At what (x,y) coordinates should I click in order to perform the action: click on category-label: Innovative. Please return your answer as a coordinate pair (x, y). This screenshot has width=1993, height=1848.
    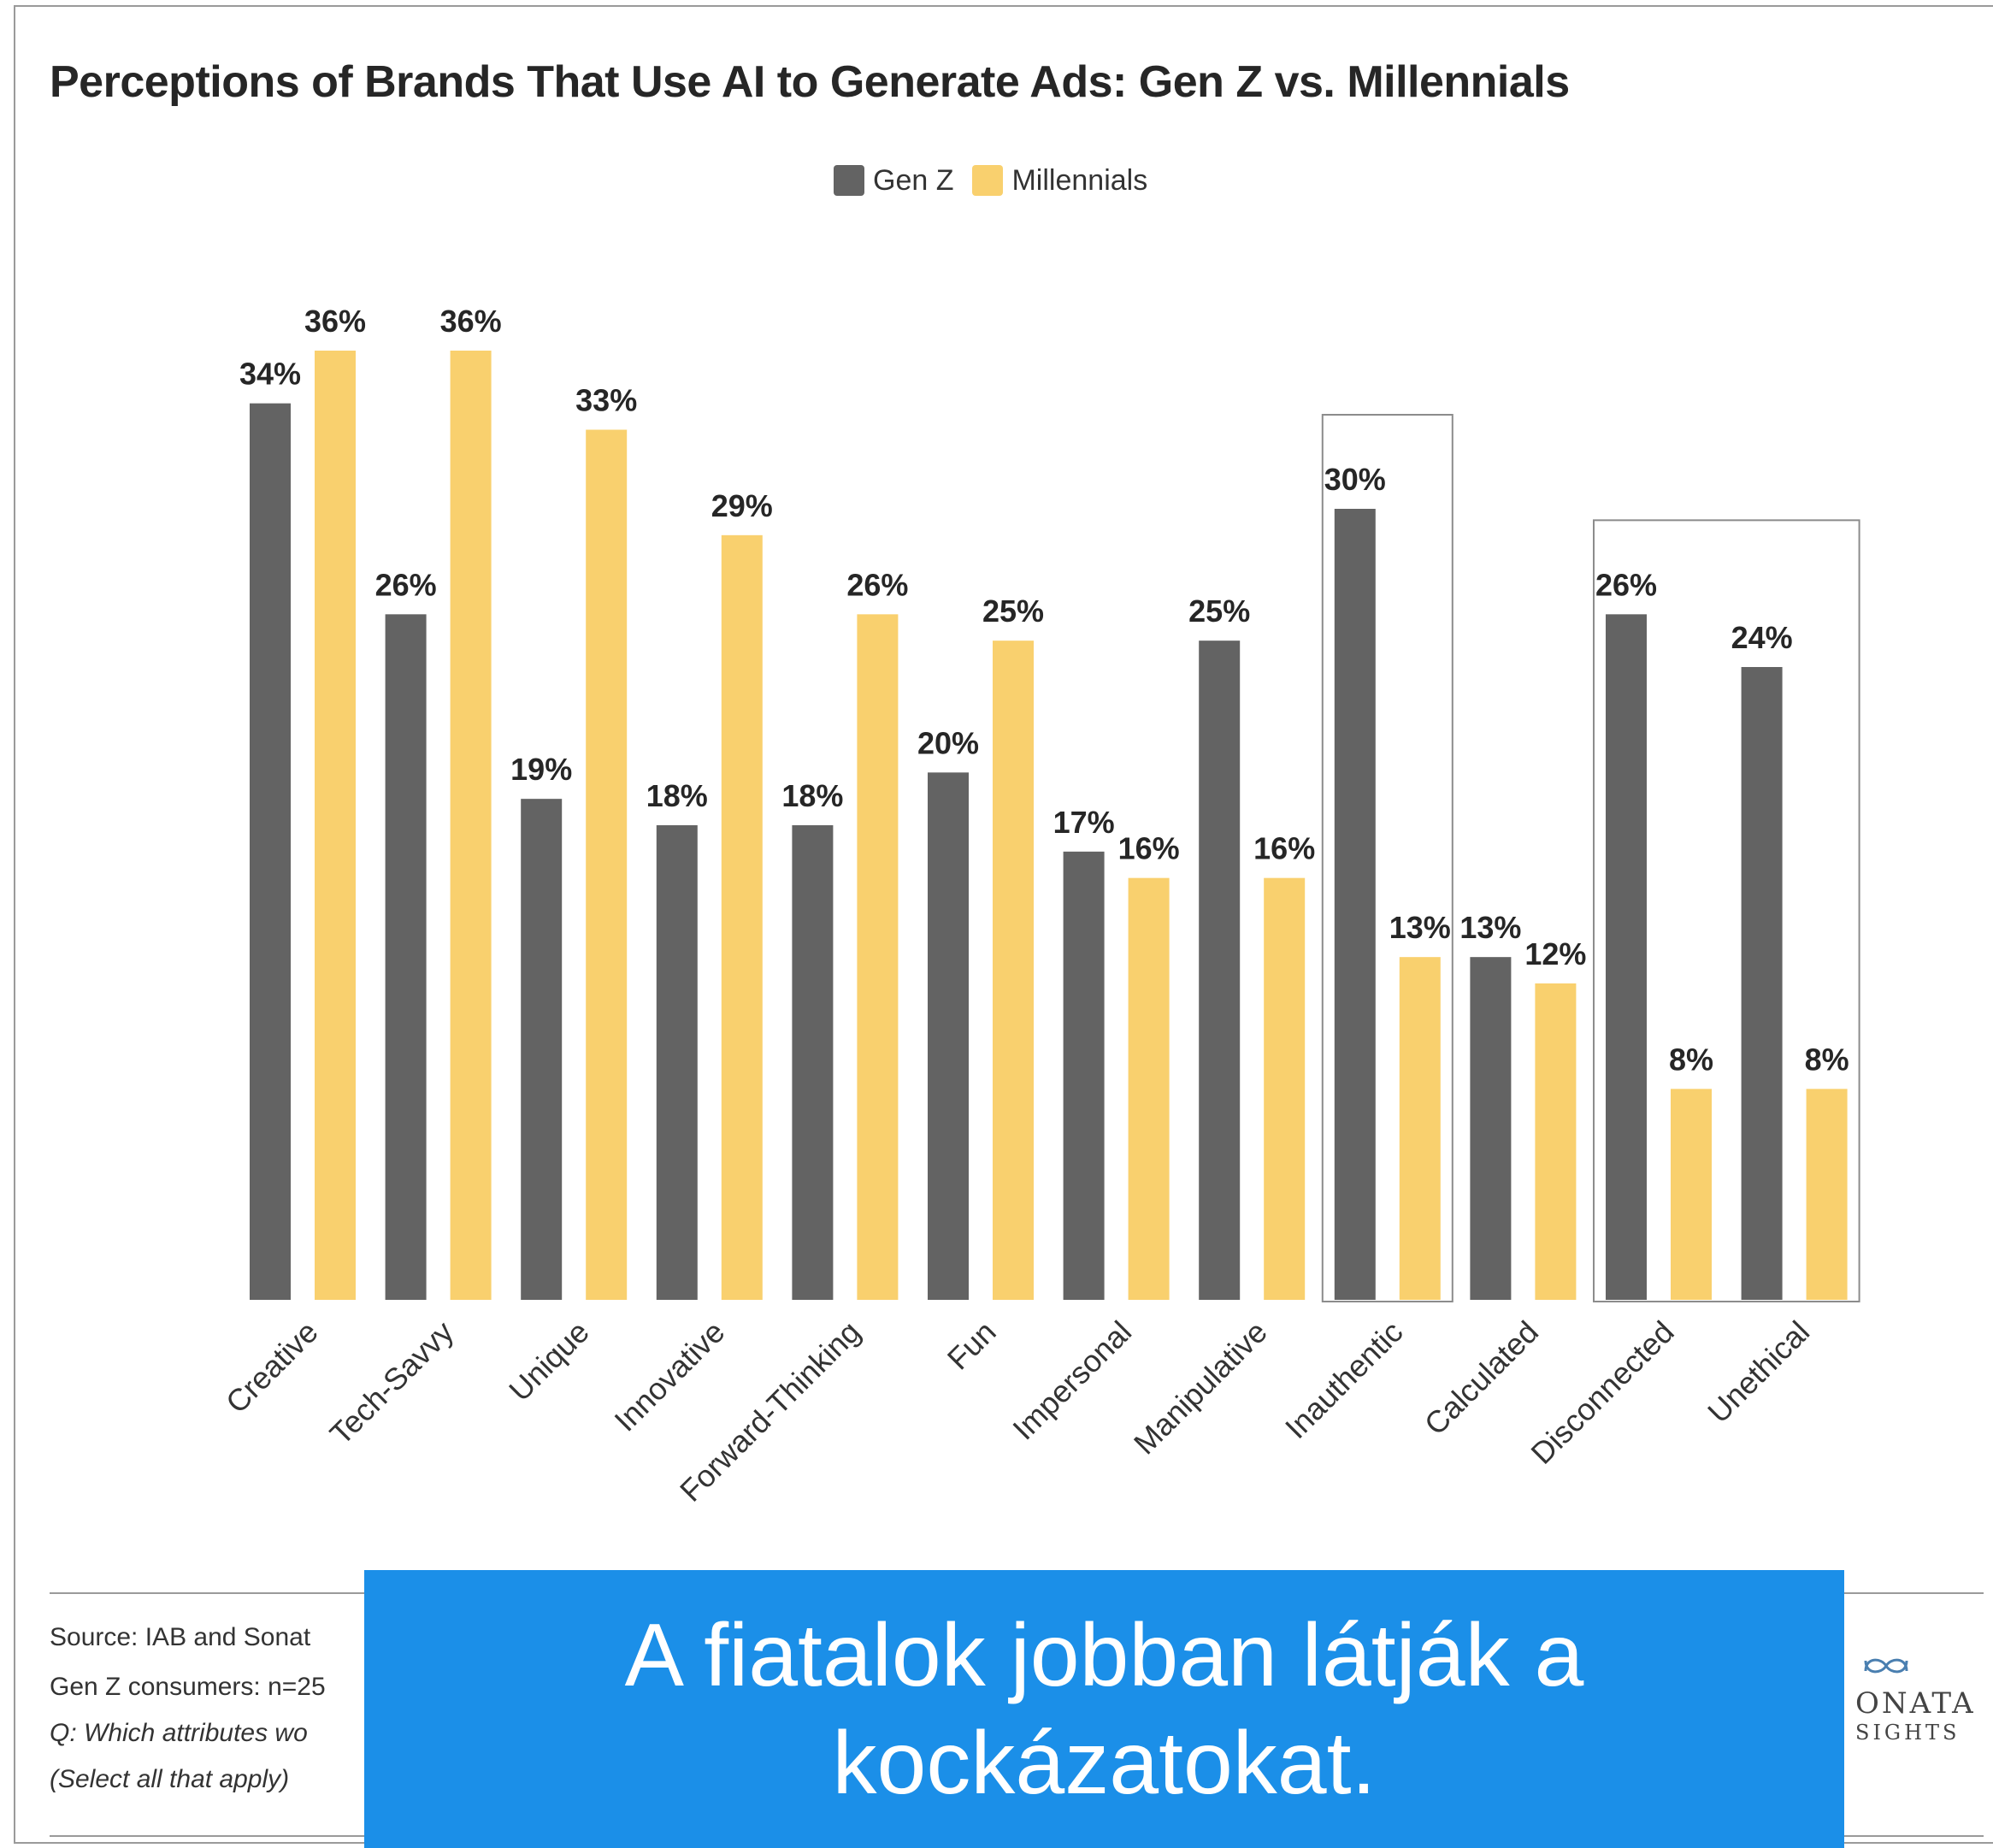
    Looking at the image, I should click on (669, 1376).